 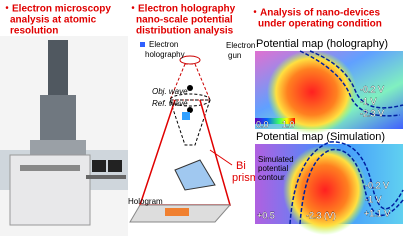 What do you see at coordinates (276, 159) in the screenshot?
I see `map-label: Simulated` at bounding box center [276, 159].